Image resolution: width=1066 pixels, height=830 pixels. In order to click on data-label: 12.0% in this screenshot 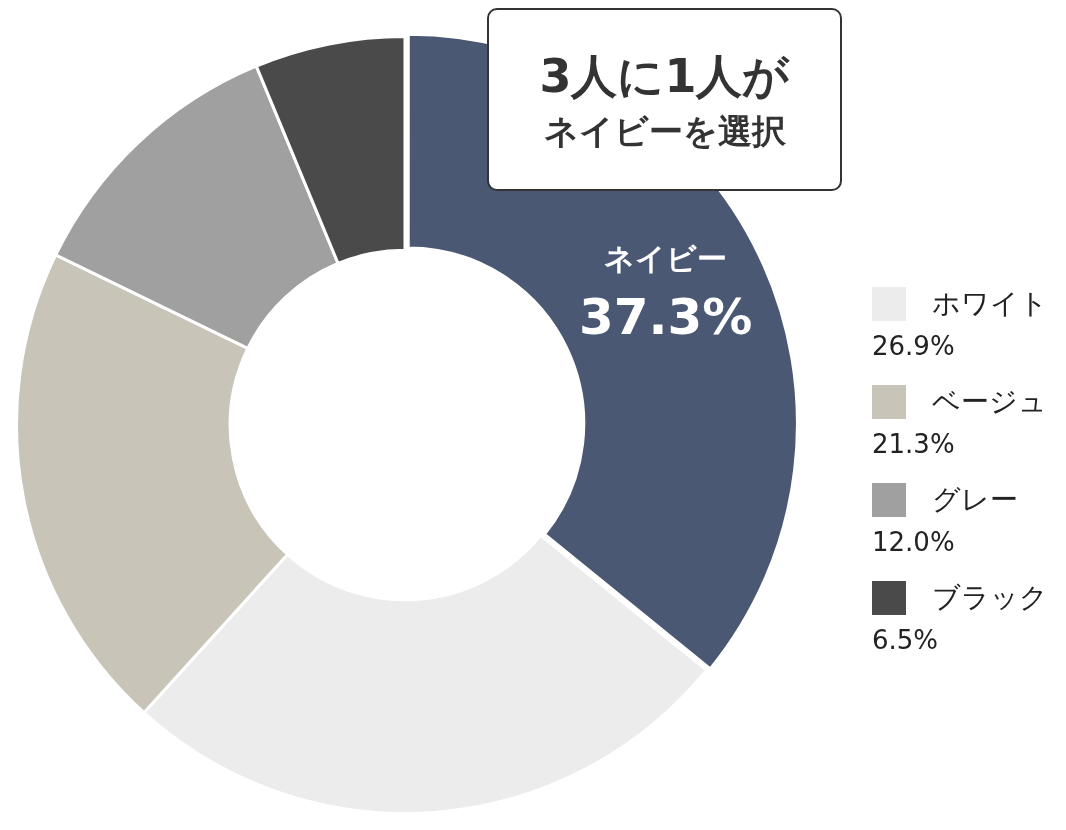, I will do `click(914, 542)`.